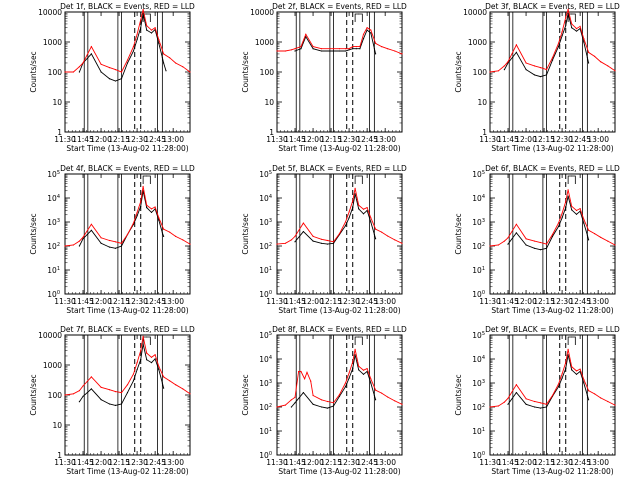 This screenshot has height=480, width=640. What do you see at coordinates (562, 301) in the screenshot?
I see `x-tick-label: 12:30` at bounding box center [562, 301].